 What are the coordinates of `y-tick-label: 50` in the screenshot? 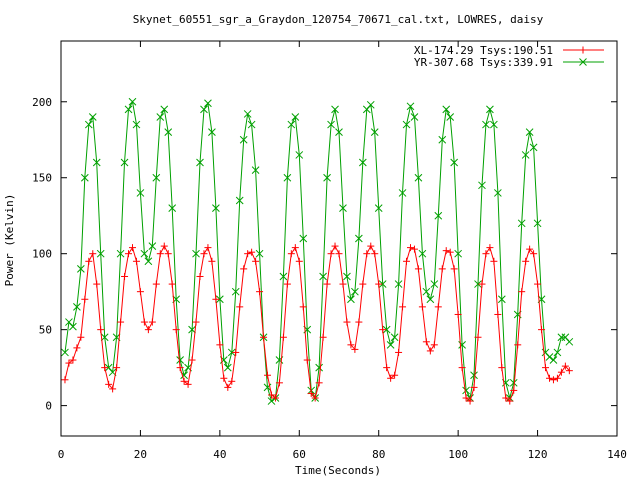 It's located at (45, 330).